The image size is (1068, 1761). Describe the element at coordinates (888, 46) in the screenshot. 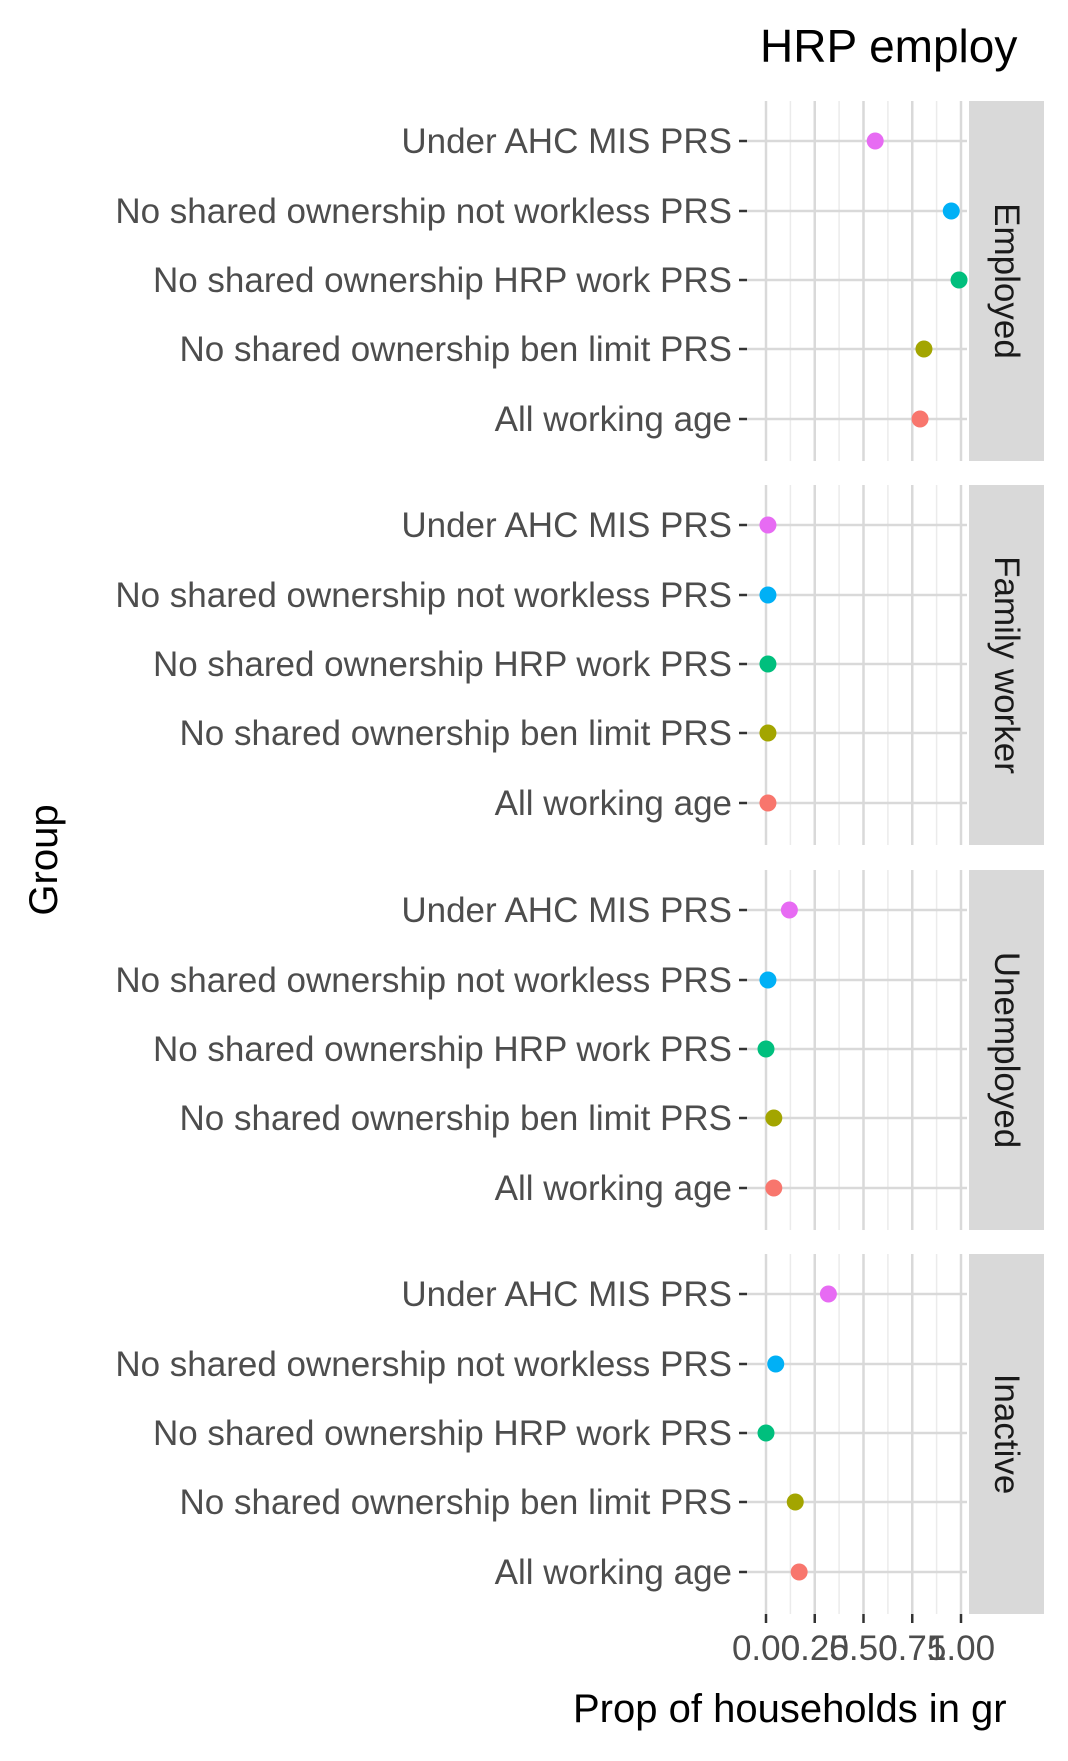

I see `chart-title: HRP employ` at that location.